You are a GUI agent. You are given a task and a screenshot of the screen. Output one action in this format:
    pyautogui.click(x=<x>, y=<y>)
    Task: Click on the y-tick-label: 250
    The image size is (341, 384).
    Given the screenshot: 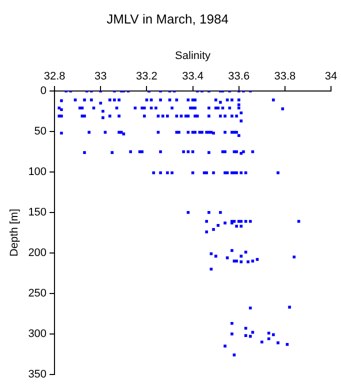 What is the action you would take?
    pyautogui.click(x=37, y=293)
    